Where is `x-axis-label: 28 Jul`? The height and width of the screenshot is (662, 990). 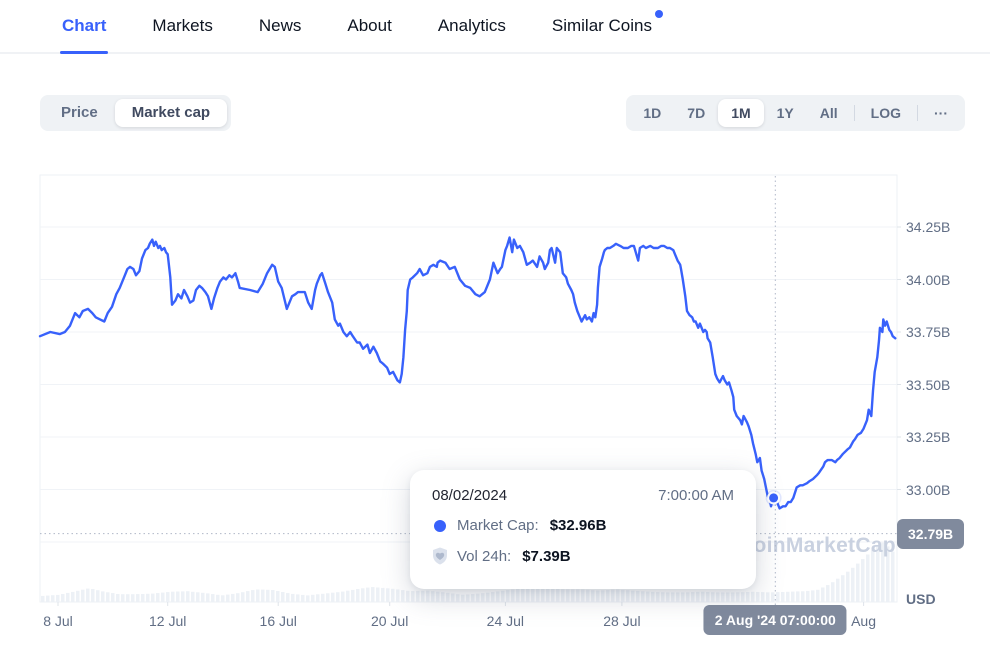 x-axis-label: 28 Jul is located at coordinates (622, 621).